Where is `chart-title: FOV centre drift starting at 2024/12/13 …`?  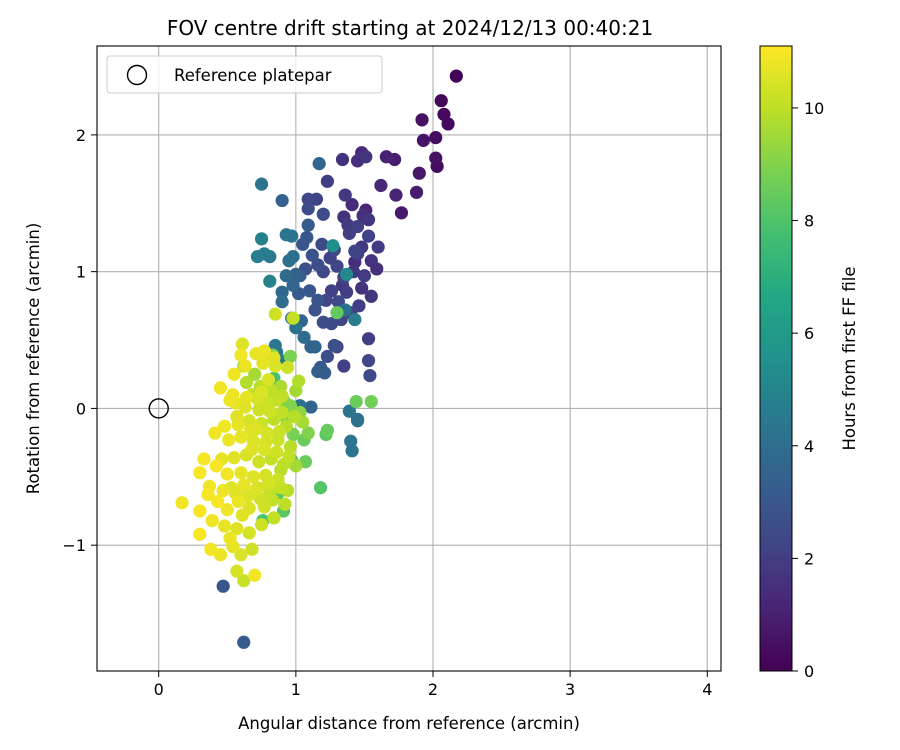 chart-title: FOV centre drift starting at 2024/12/13 … is located at coordinates (410, 28).